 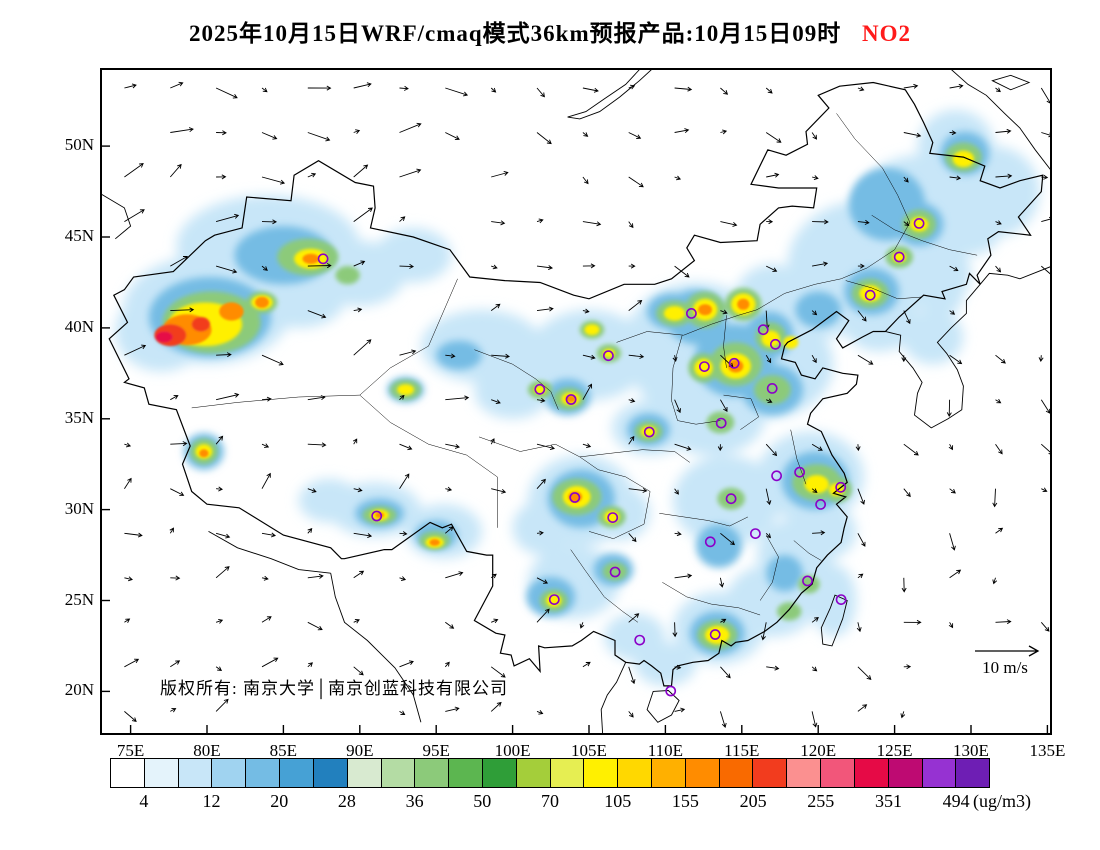 What do you see at coordinates (956, 801) in the screenshot?
I see `colorbar-tick-label: 494` at bounding box center [956, 801].